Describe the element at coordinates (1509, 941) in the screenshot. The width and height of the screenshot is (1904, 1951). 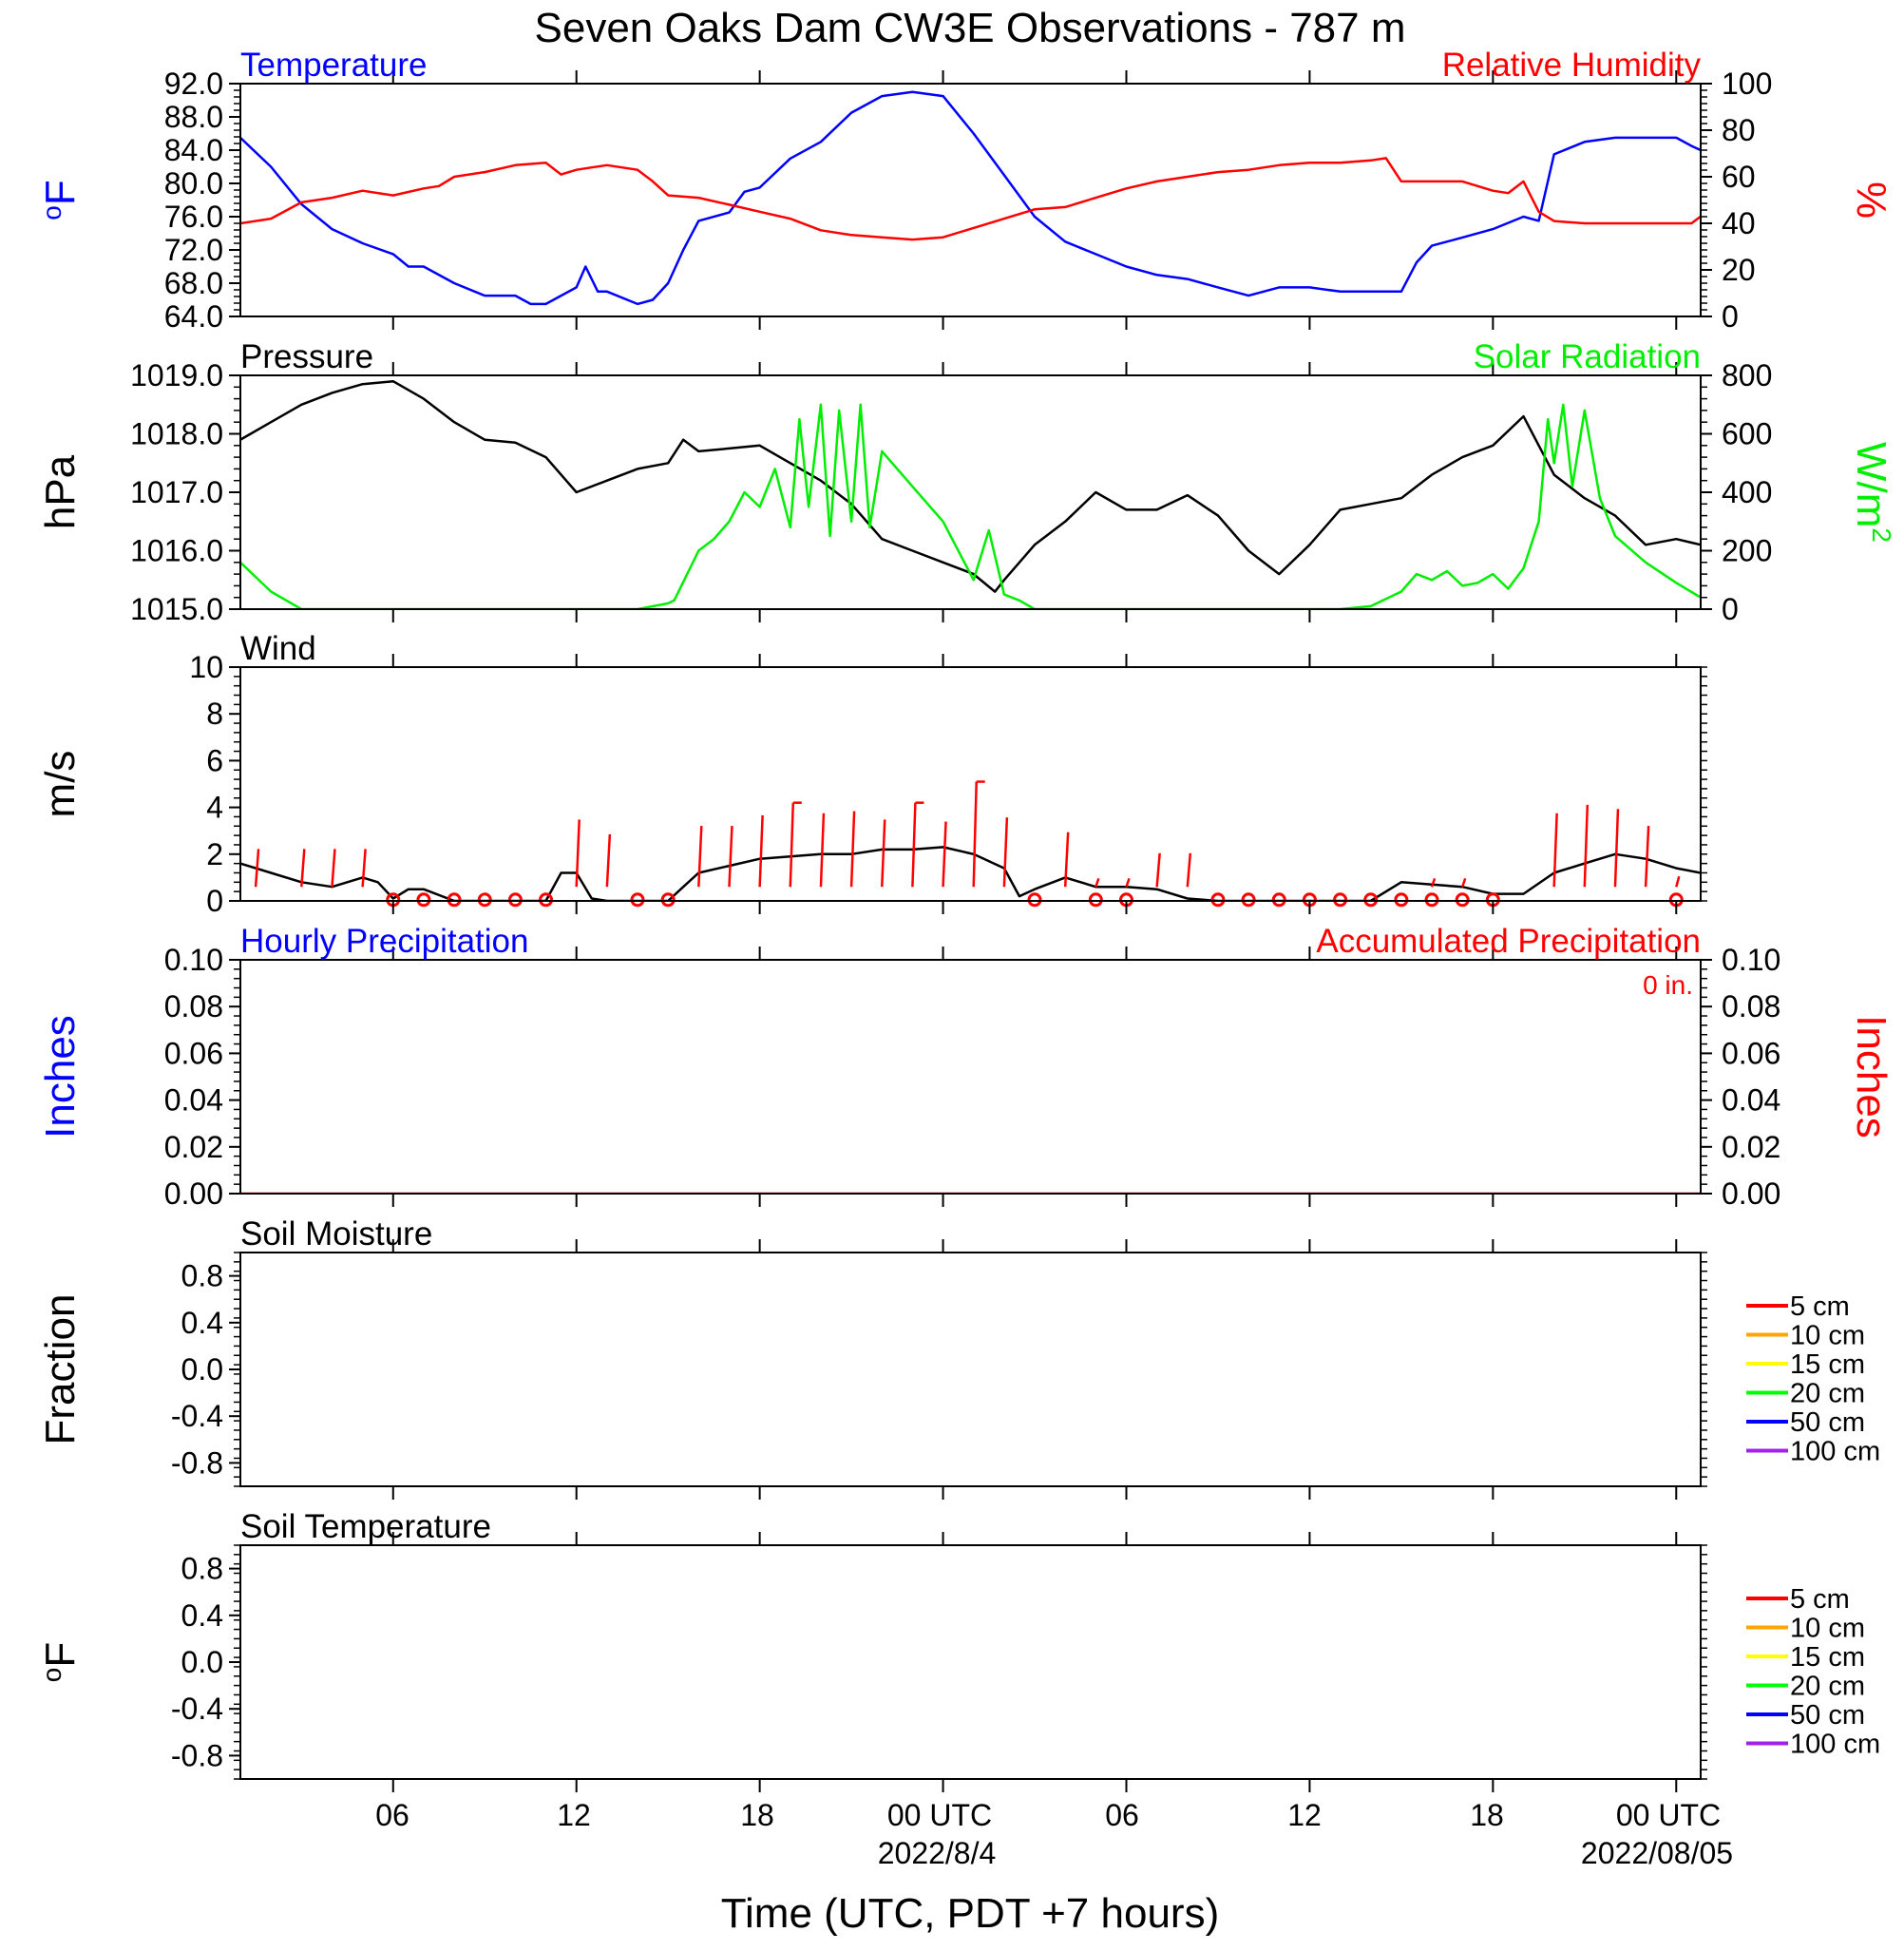
I see `panel-title-right: Accumulated Precipitation` at that location.